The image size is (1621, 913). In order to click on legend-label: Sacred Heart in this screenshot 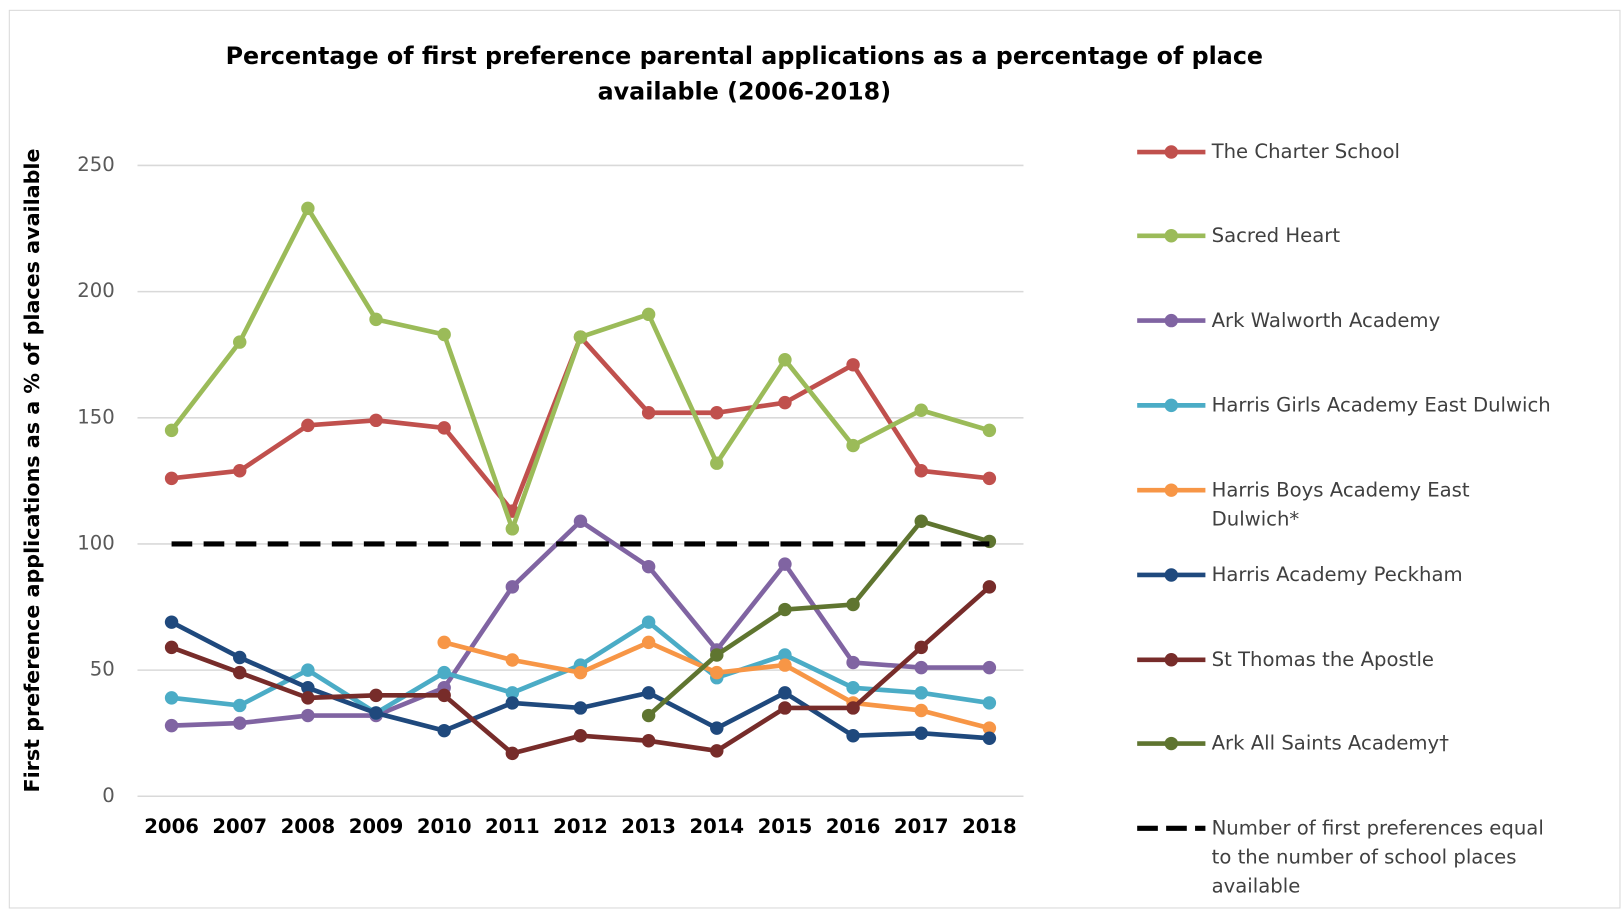, I will do `click(1276, 236)`.